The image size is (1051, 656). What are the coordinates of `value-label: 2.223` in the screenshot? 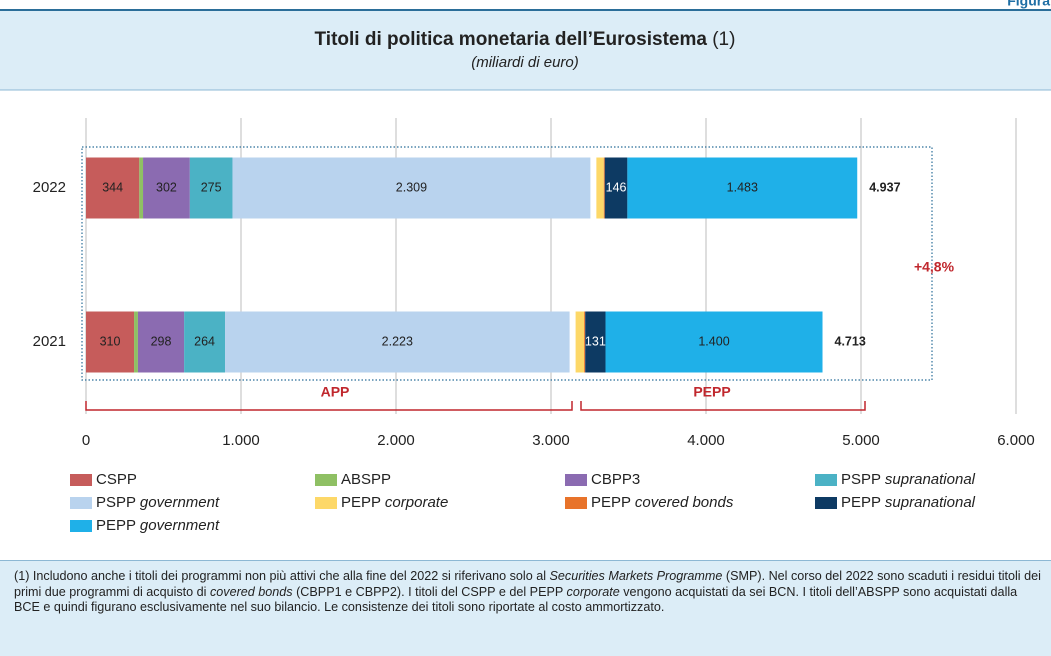 It's located at (397, 341).